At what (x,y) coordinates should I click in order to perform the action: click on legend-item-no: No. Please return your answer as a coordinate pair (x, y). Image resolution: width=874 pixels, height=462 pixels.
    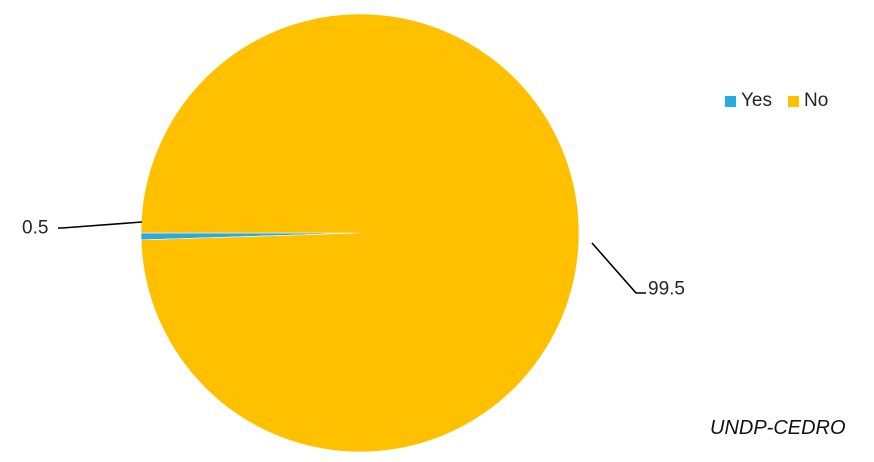
    Looking at the image, I should click on (808, 101).